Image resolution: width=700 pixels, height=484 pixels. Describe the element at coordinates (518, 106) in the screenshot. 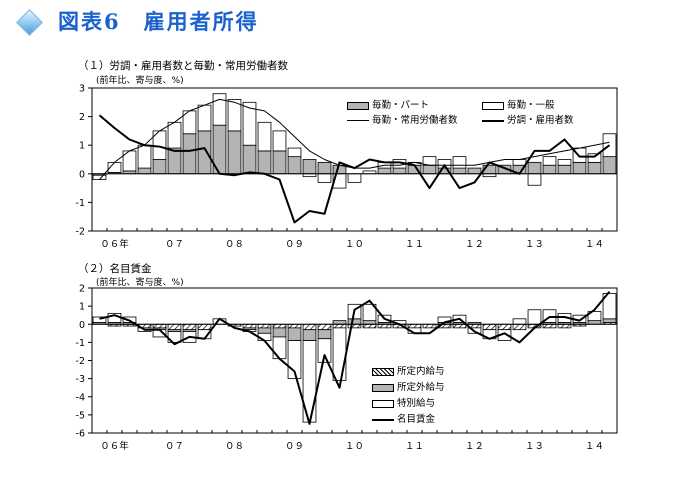

I see `legend-item-general: 毎勤・一般` at that location.